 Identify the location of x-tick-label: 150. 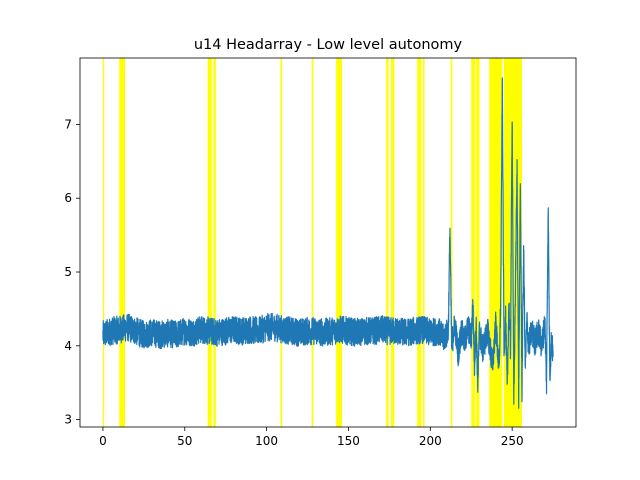
(348, 441).